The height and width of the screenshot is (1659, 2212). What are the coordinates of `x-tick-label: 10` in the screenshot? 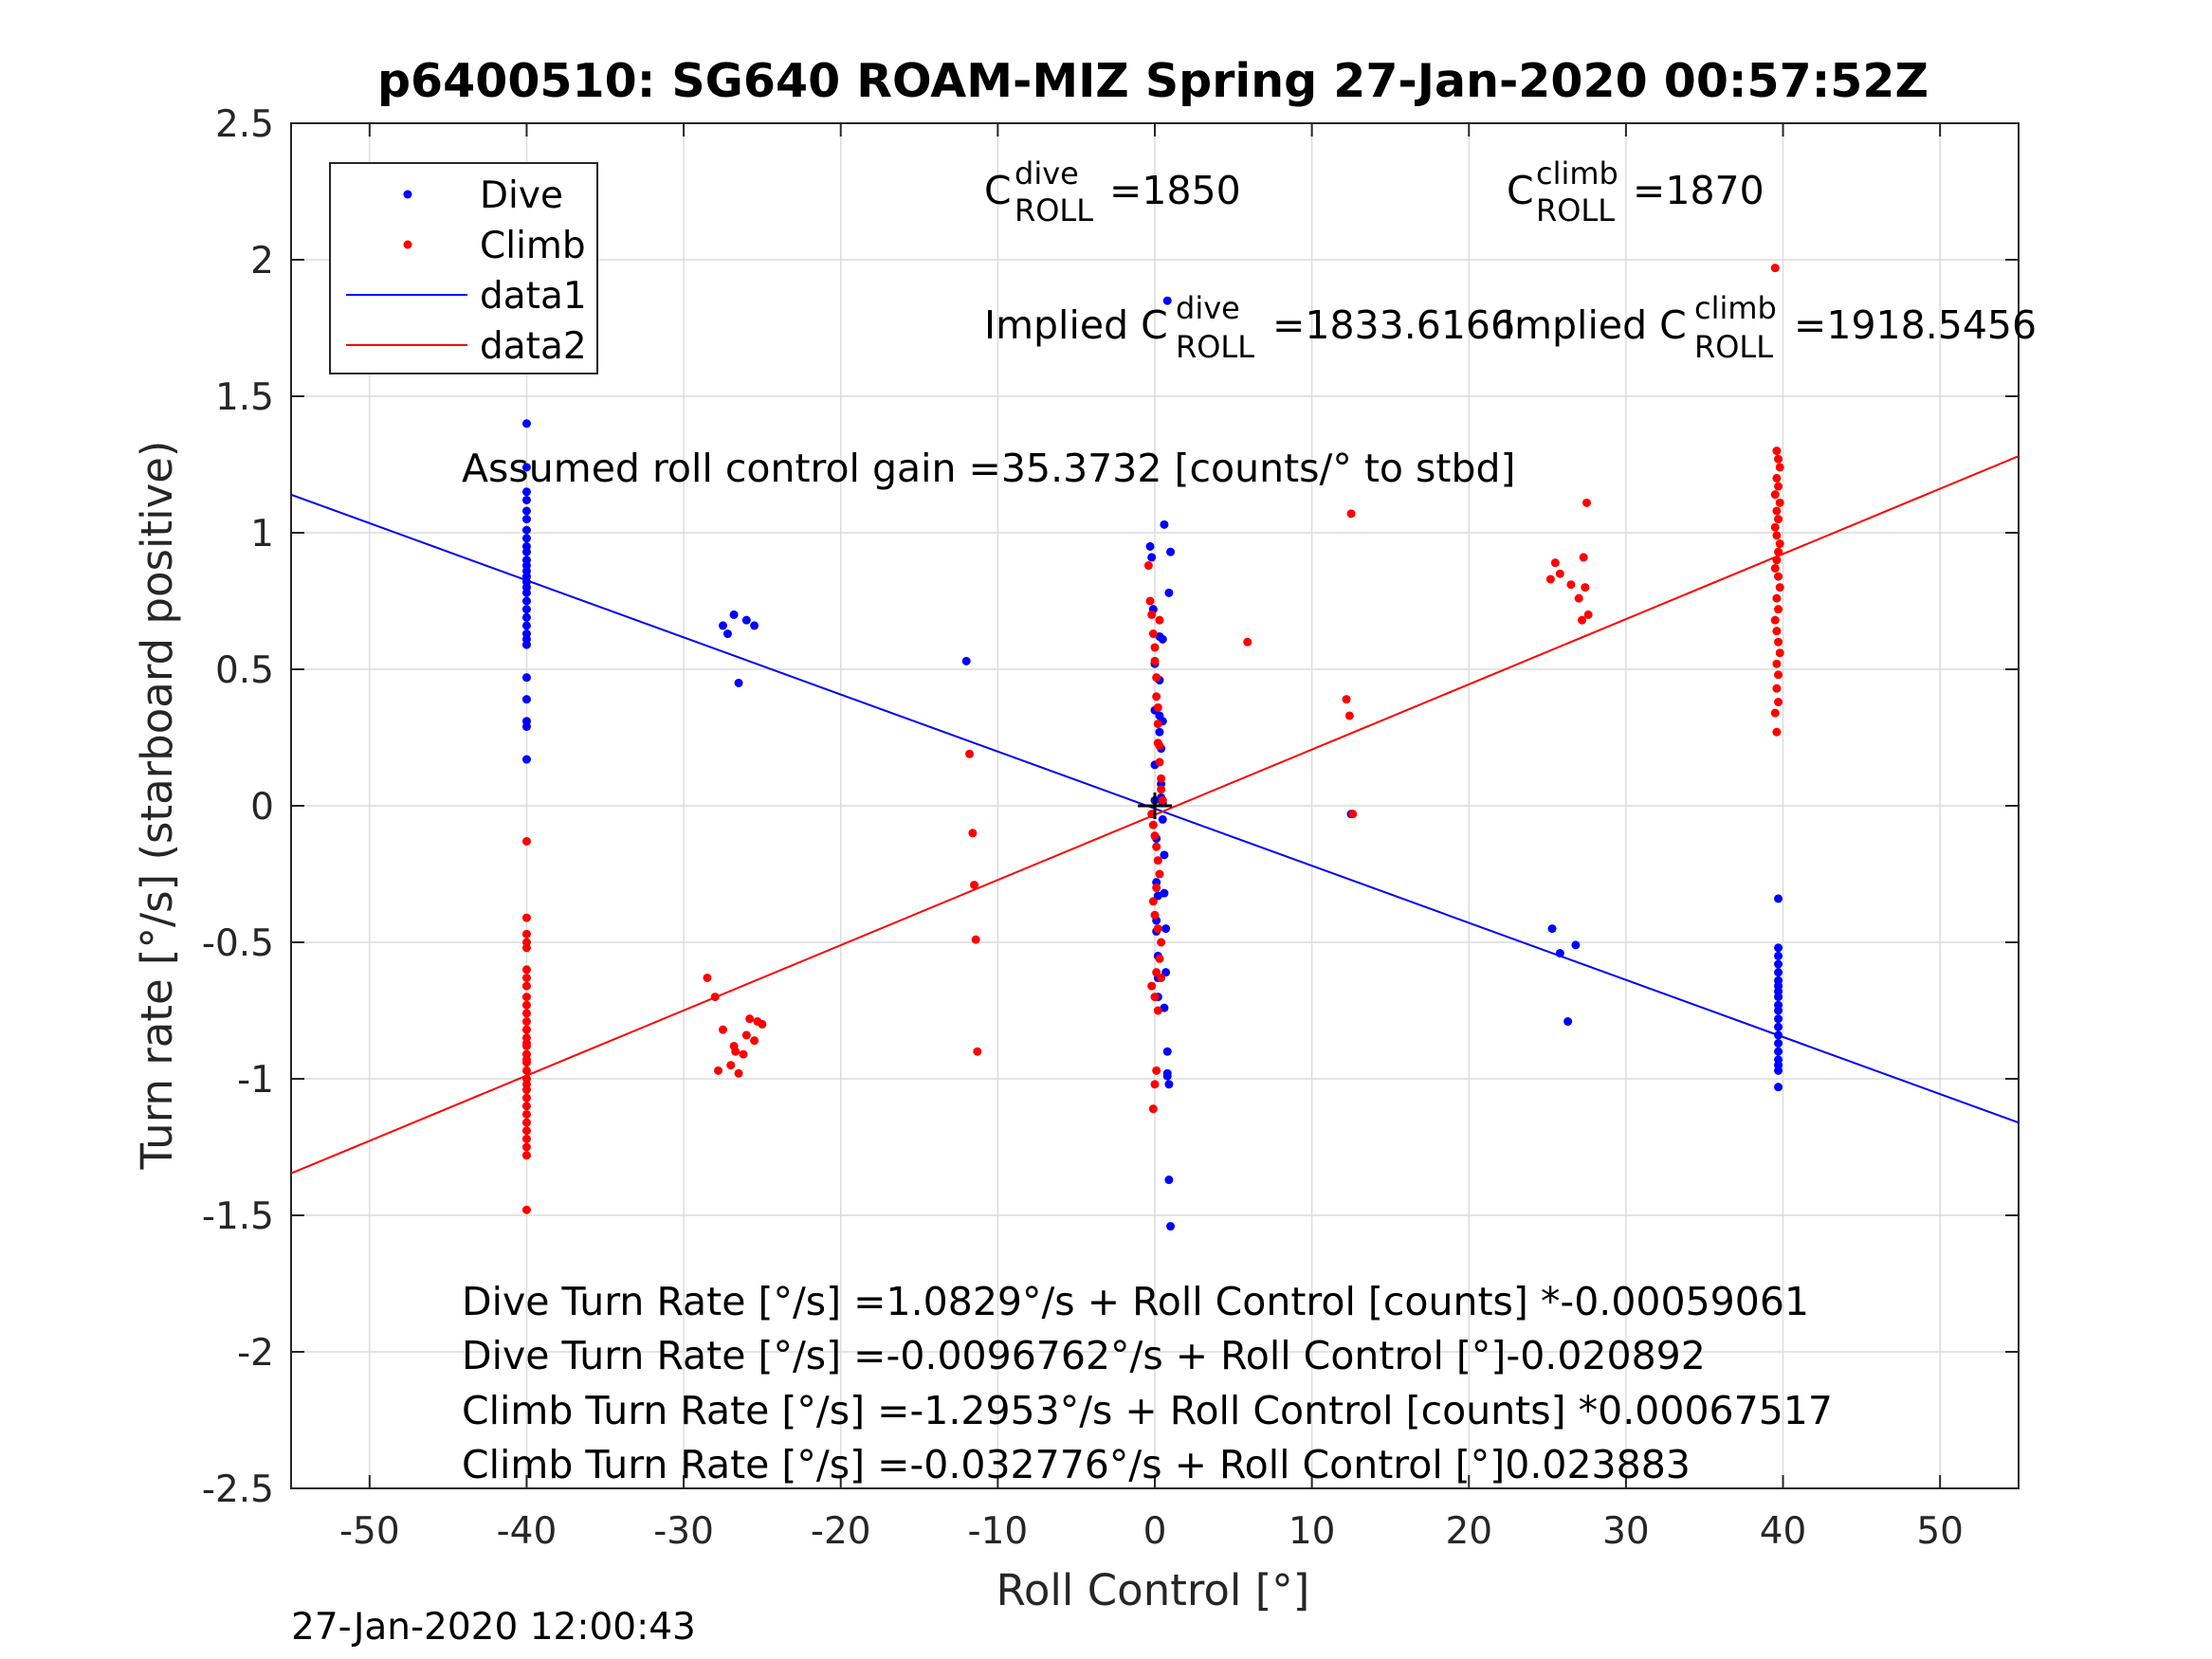 It's located at (1312, 1531).